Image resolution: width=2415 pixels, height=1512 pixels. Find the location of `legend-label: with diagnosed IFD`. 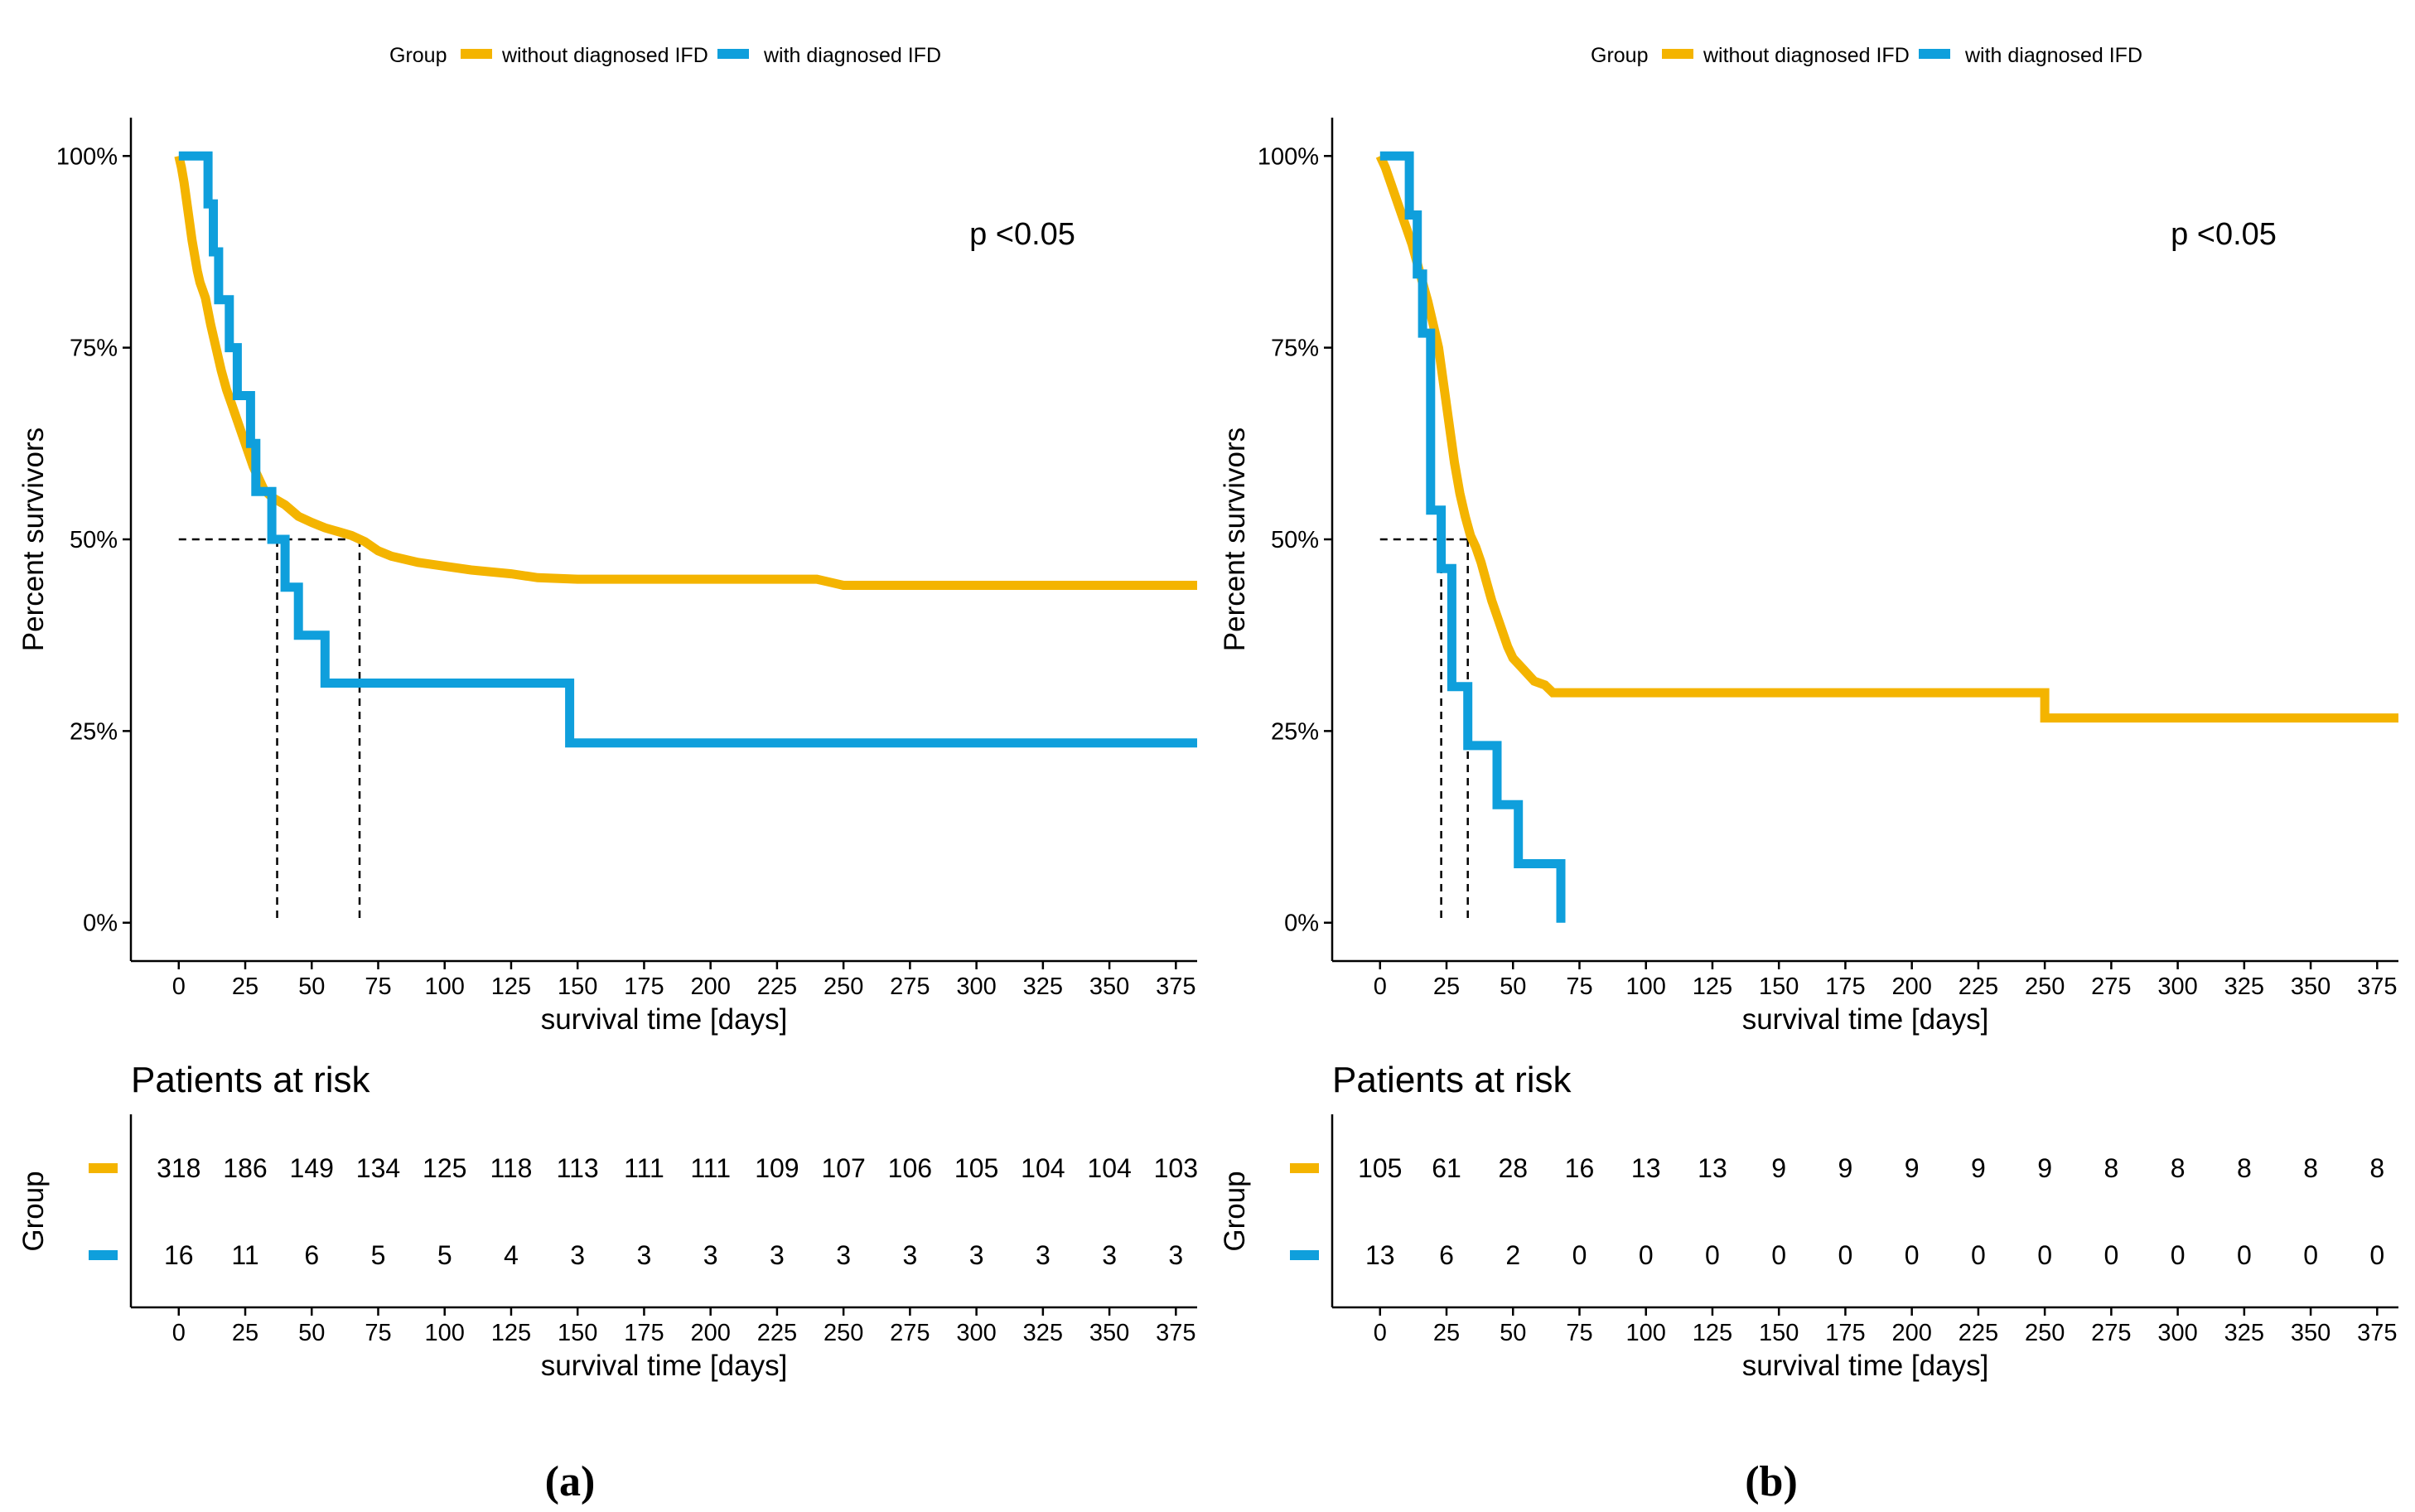

legend-label: with diagnosed IFD is located at coordinates (2053, 55).